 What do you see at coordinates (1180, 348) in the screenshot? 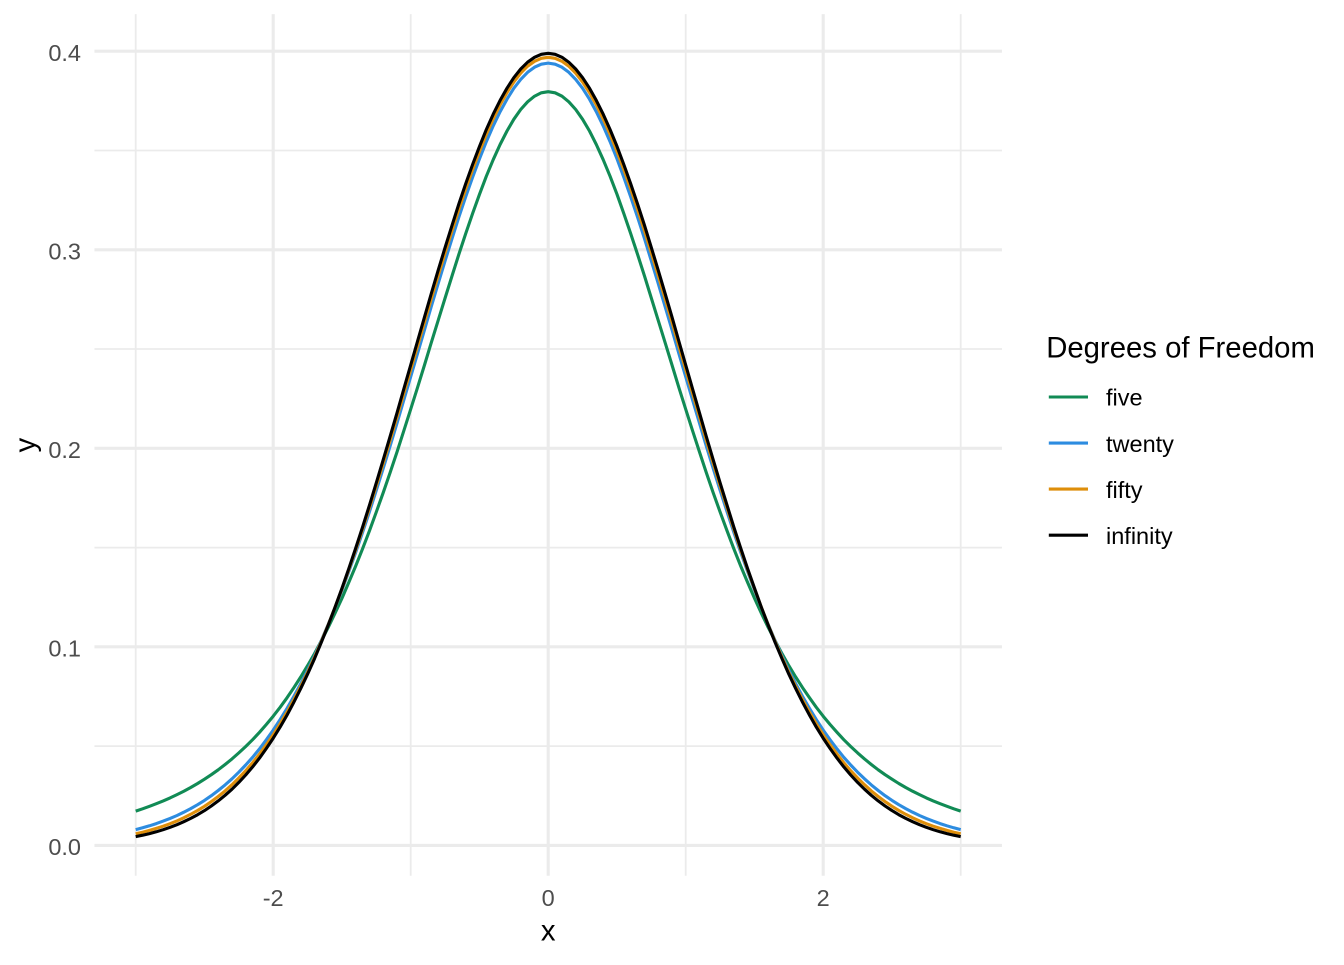
I see `svg-text: Degrees of Freedom` at bounding box center [1180, 348].